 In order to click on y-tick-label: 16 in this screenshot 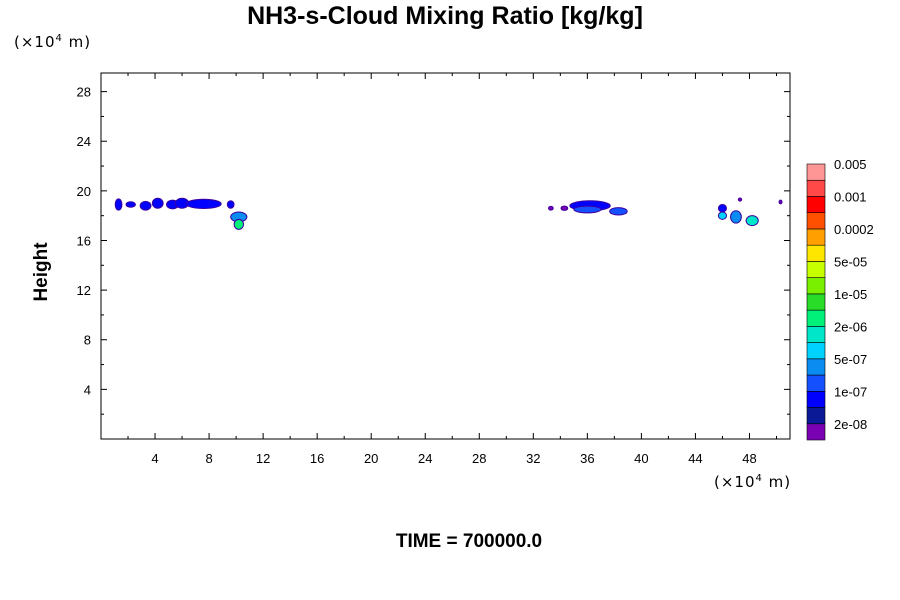, I will do `click(84, 240)`.